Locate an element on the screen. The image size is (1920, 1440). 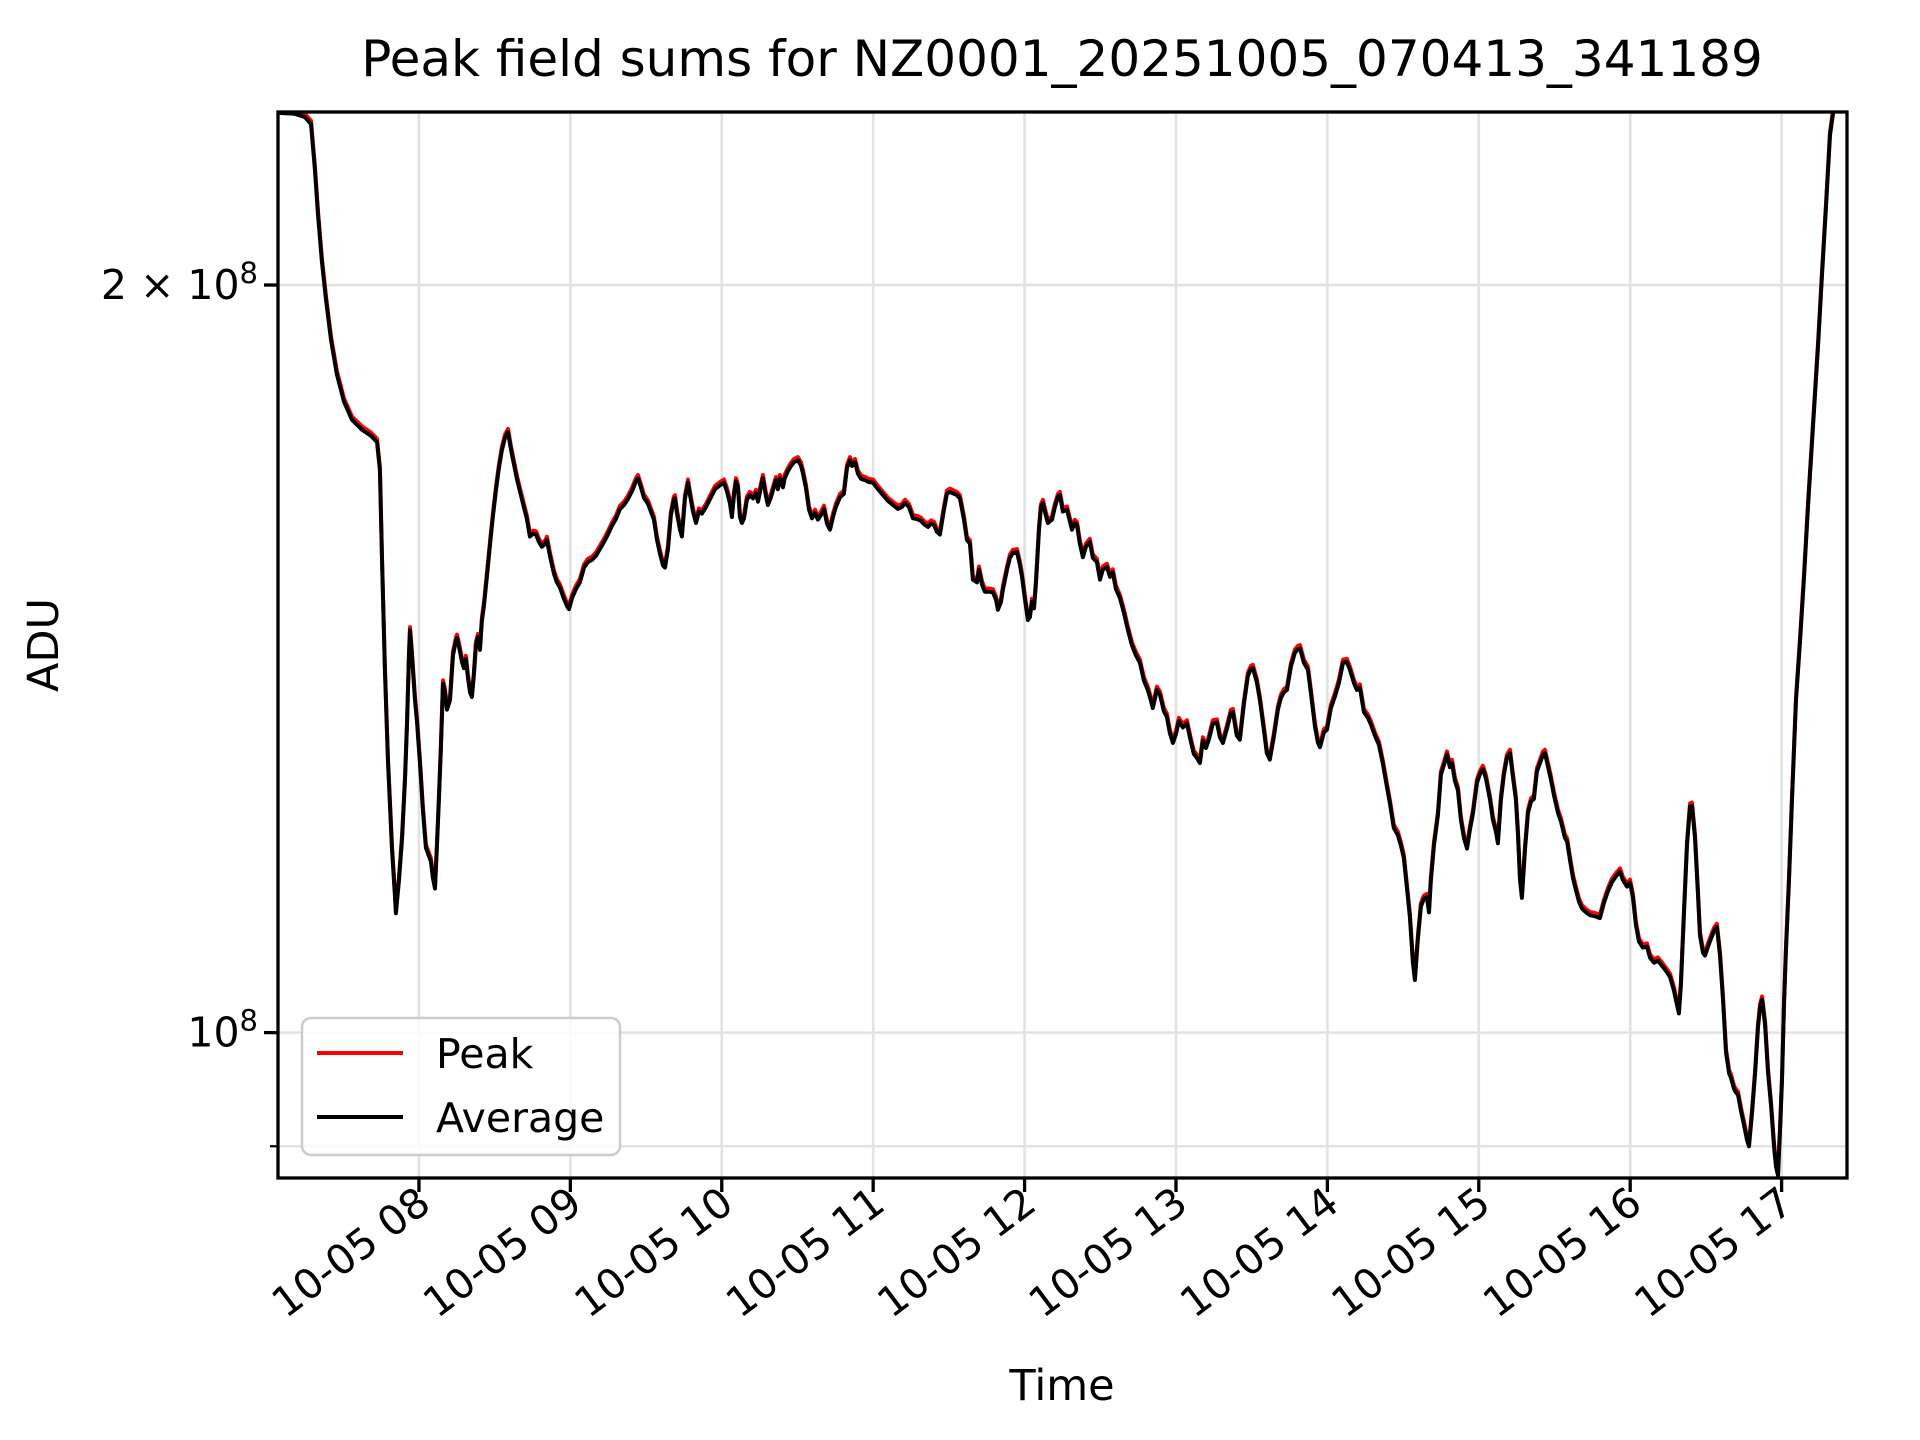
legend-peak-label: Peak is located at coordinates (485, 1054).